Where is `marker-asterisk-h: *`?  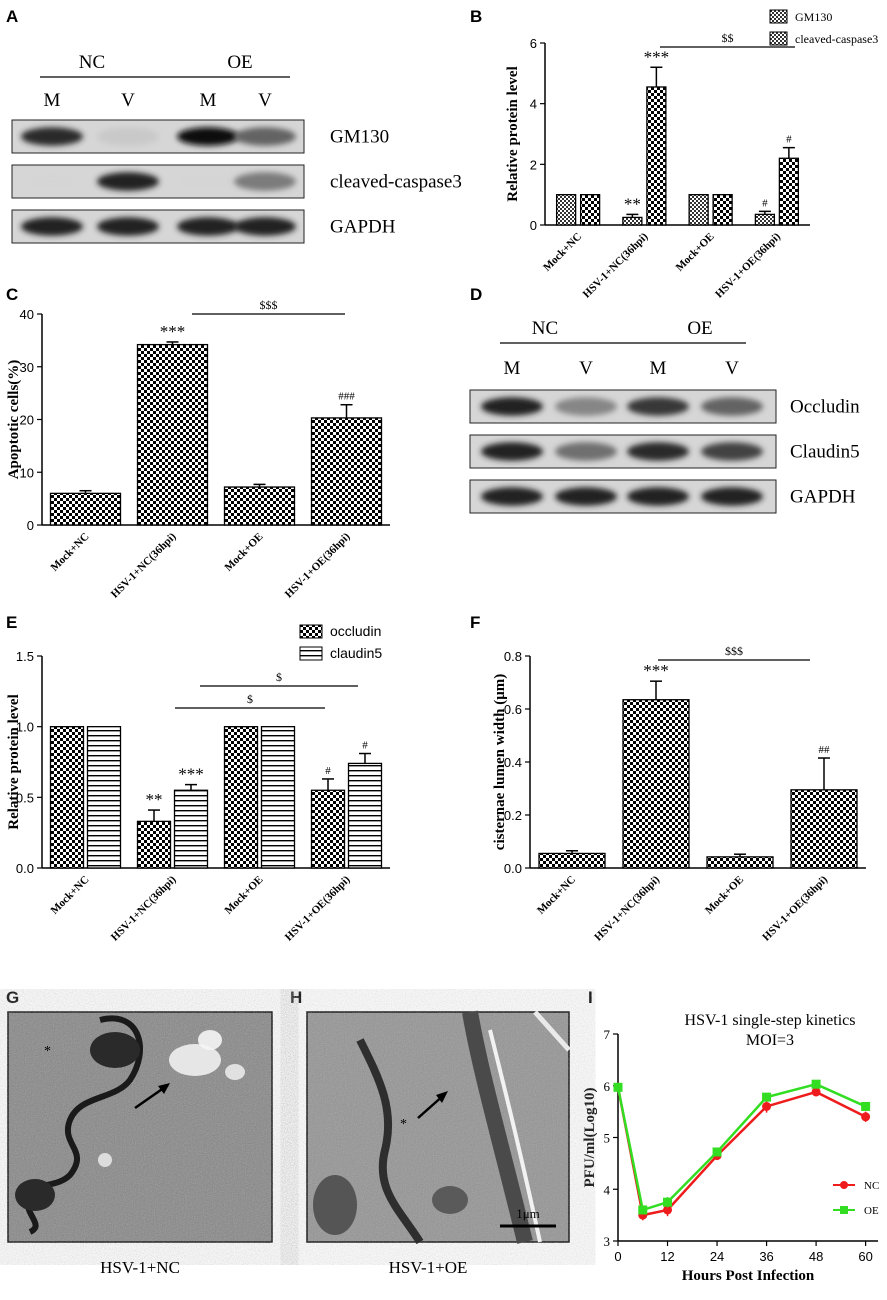
marker-asterisk-h: * is located at coordinates (403, 1124).